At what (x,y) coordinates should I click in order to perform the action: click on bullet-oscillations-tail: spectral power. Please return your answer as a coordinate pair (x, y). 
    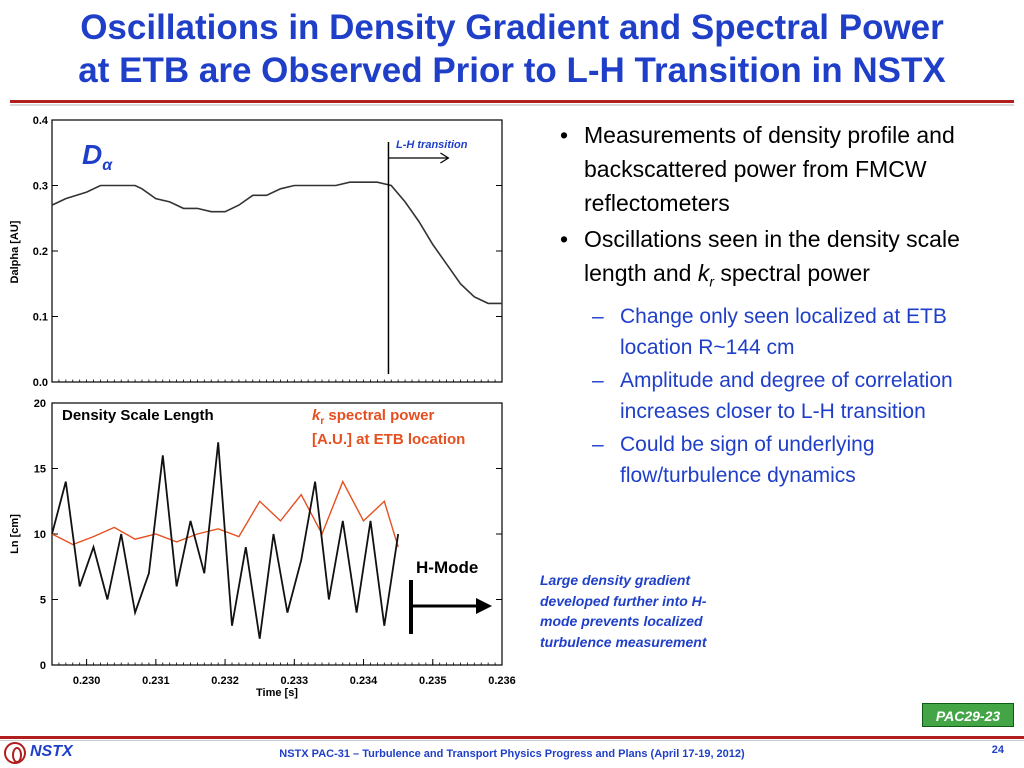
    Looking at the image, I should click on (792, 273).